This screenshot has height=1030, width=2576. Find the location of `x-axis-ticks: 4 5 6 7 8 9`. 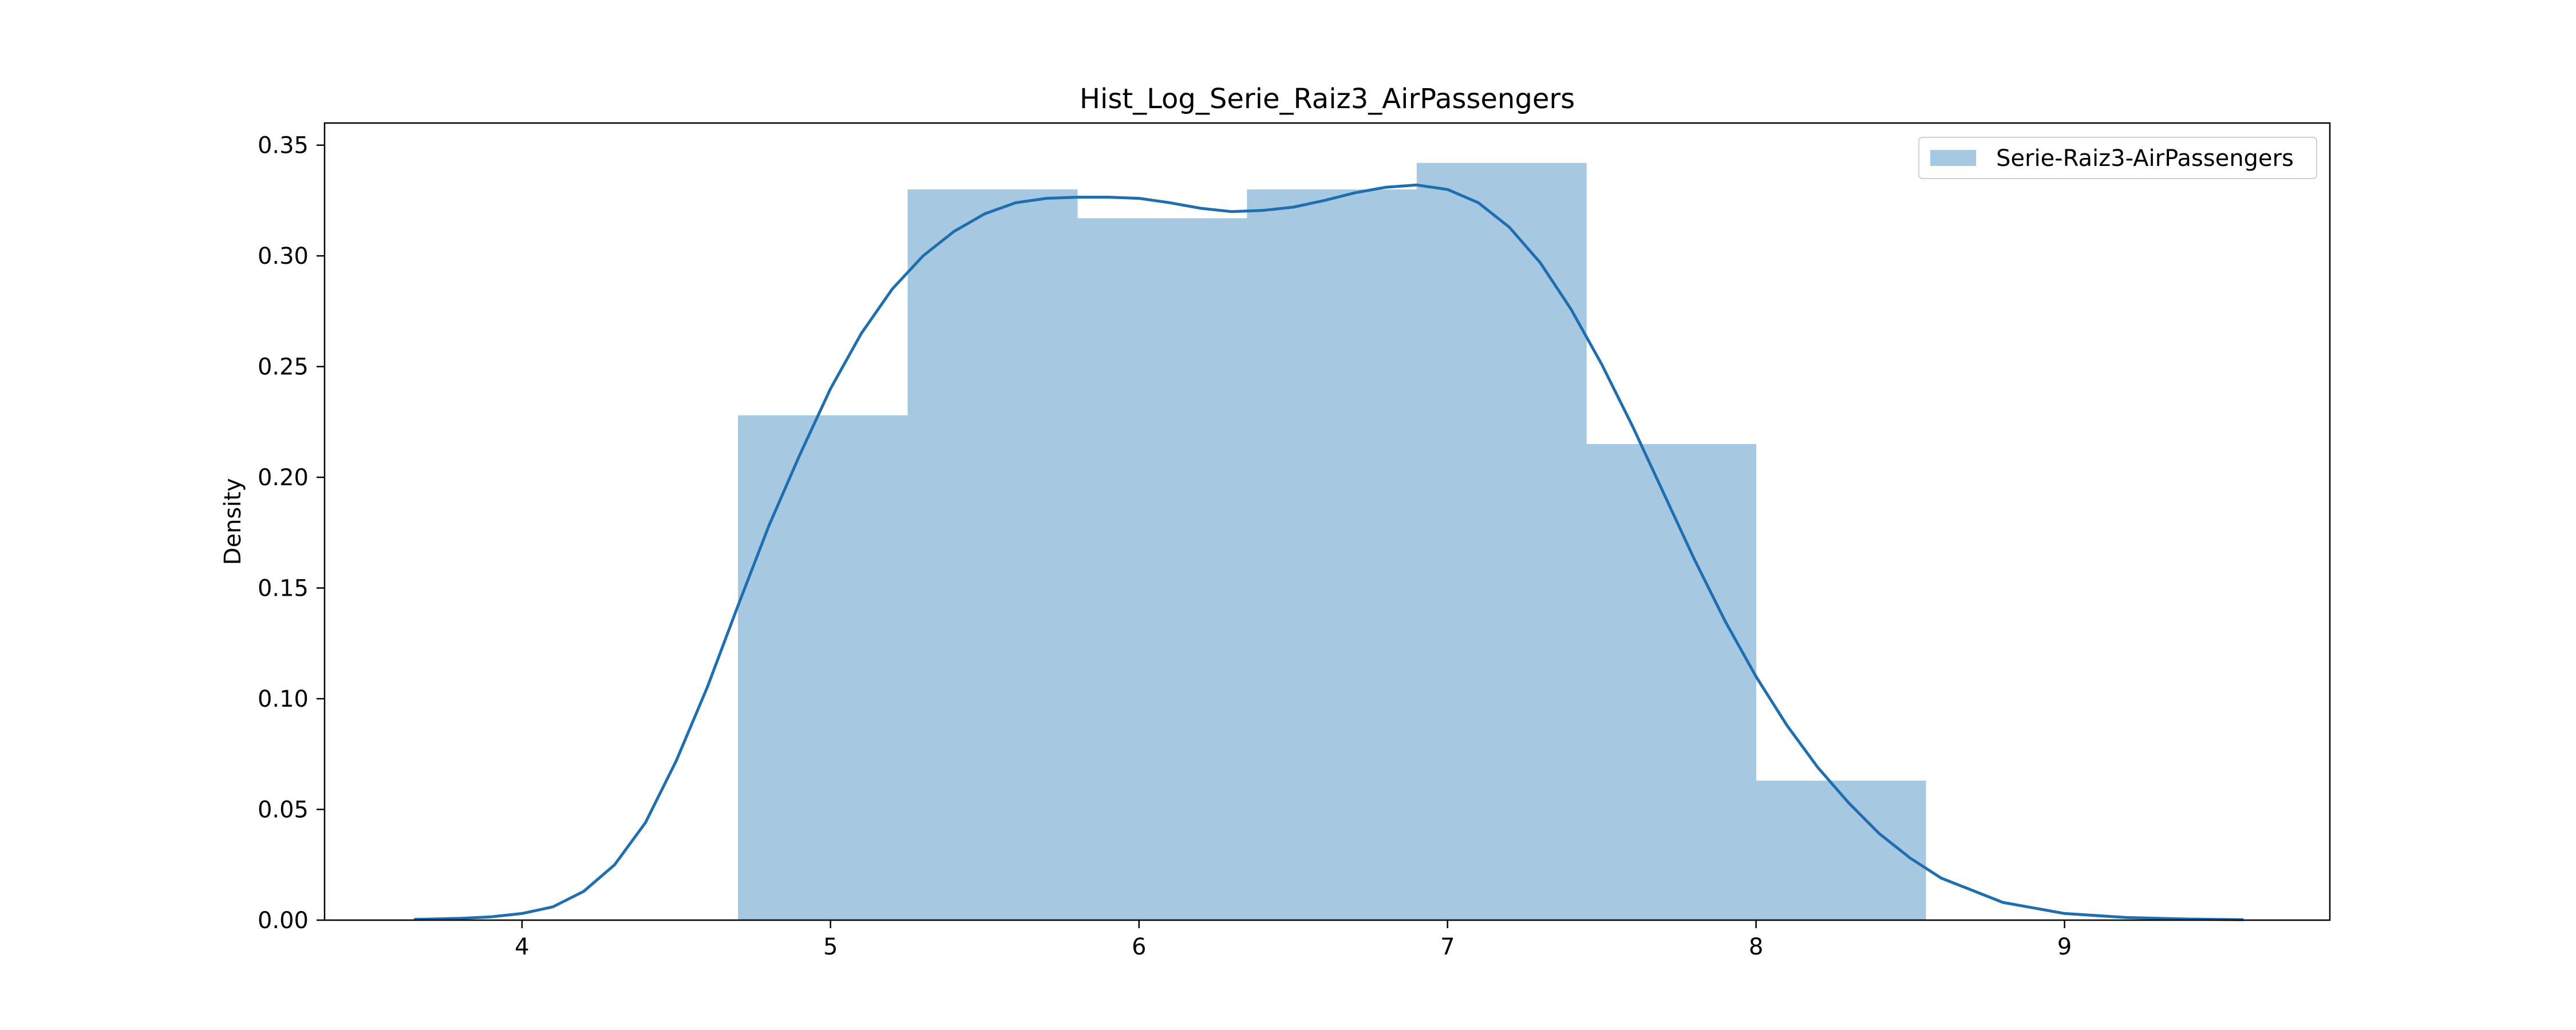

x-axis-ticks: 4 5 6 7 8 9 is located at coordinates (1293, 940).